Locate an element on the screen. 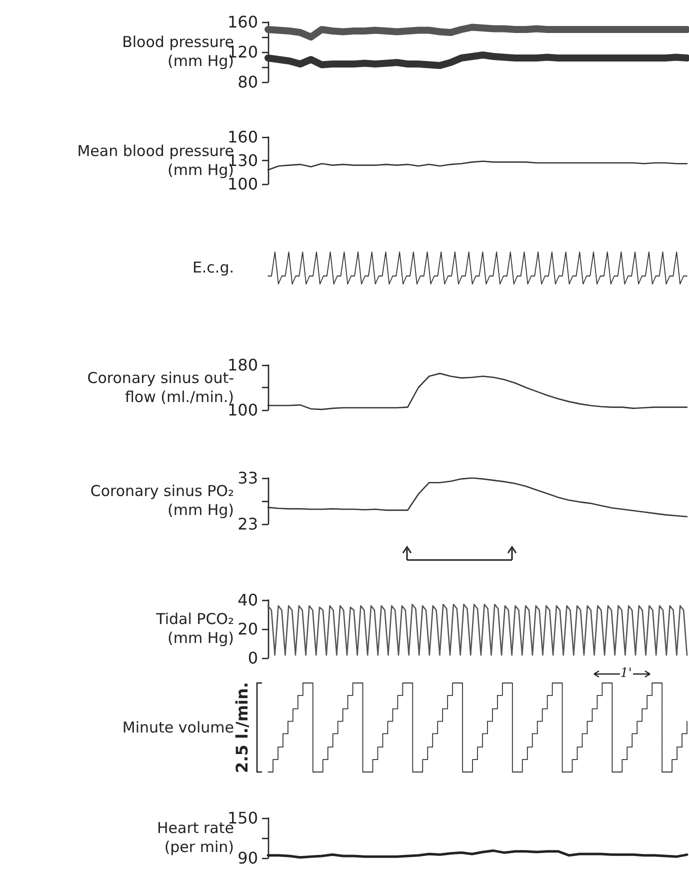 The width and height of the screenshot is (689, 869). y-tick-label: 33 is located at coordinates (248, 478).